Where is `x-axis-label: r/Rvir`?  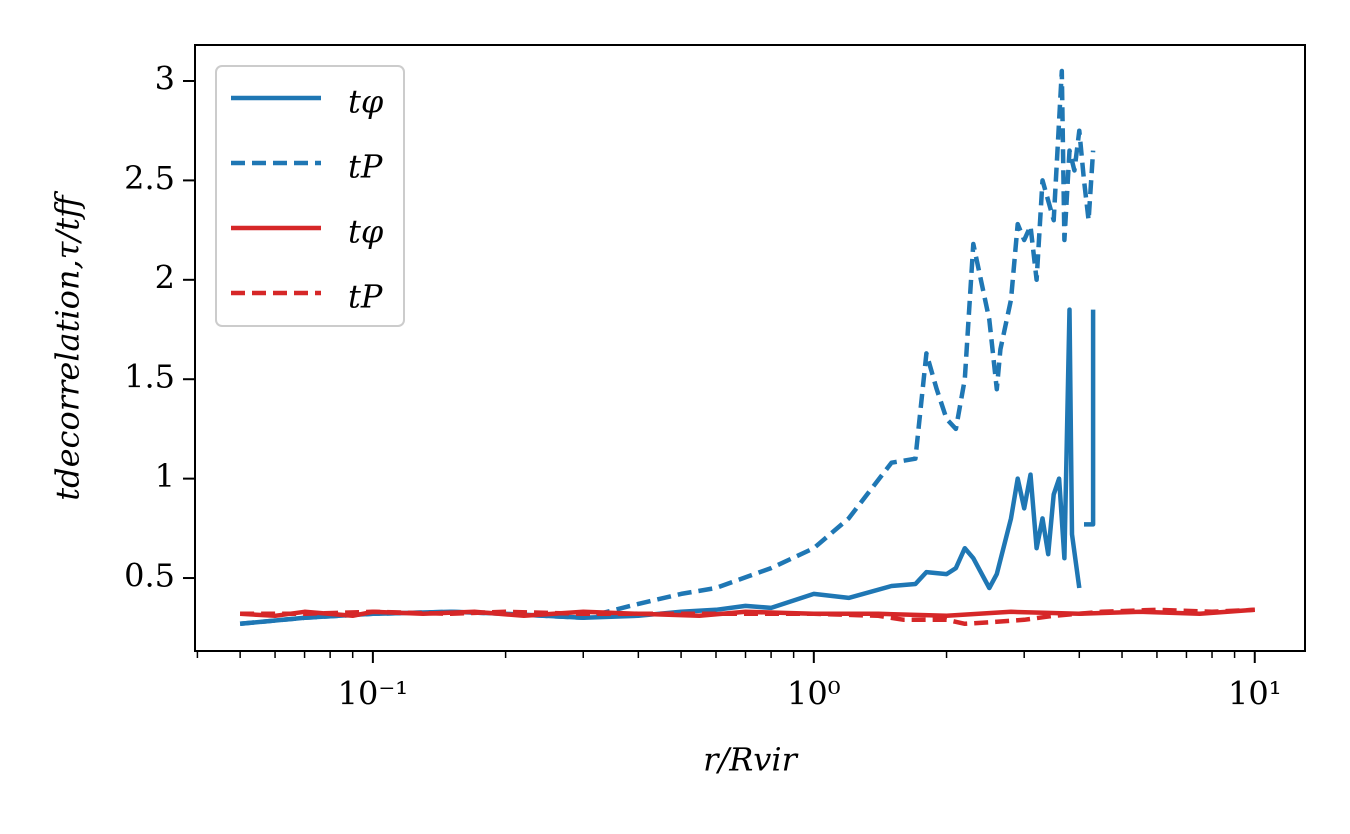 x-axis-label: r/Rvir is located at coordinates (750, 760).